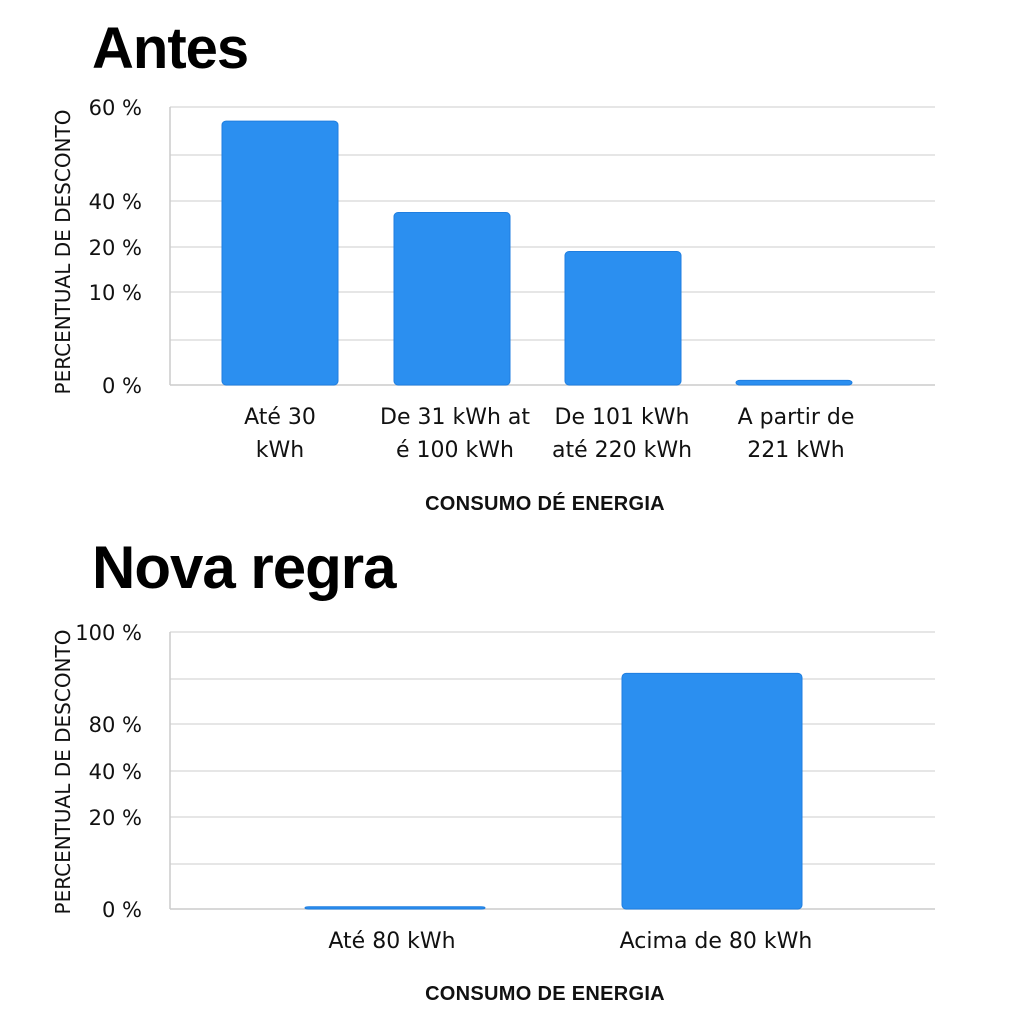  What do you see at coordinates (108, 633) in the screenshot?
I see `y-tick-label: 100 %` at bounding box center [108, 633].